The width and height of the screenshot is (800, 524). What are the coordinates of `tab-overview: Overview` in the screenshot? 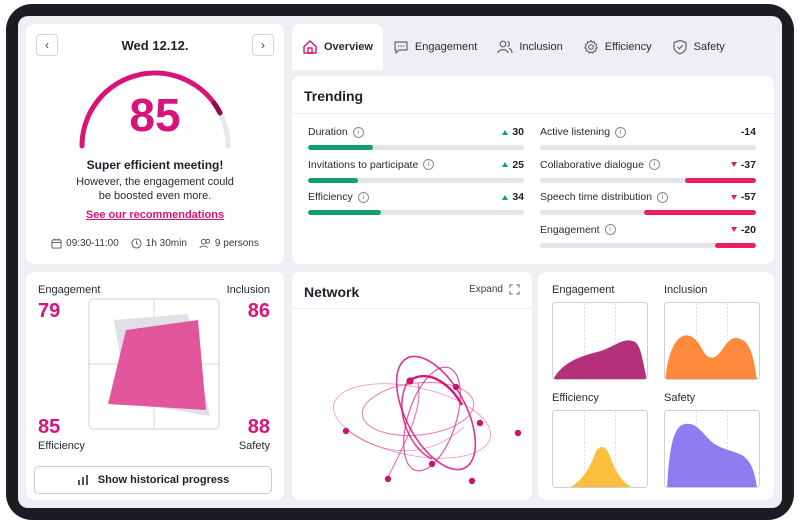 It's located at (337, 47).